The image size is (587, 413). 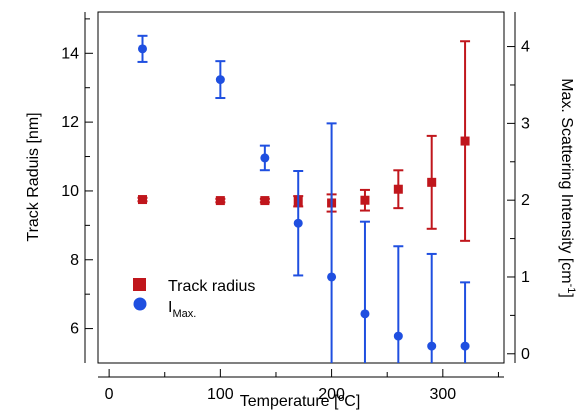 What do you see at coordinates (70, 122) in the screenshot?
I see `y-left-tick-label: 12` at bounding box center [70, 122].